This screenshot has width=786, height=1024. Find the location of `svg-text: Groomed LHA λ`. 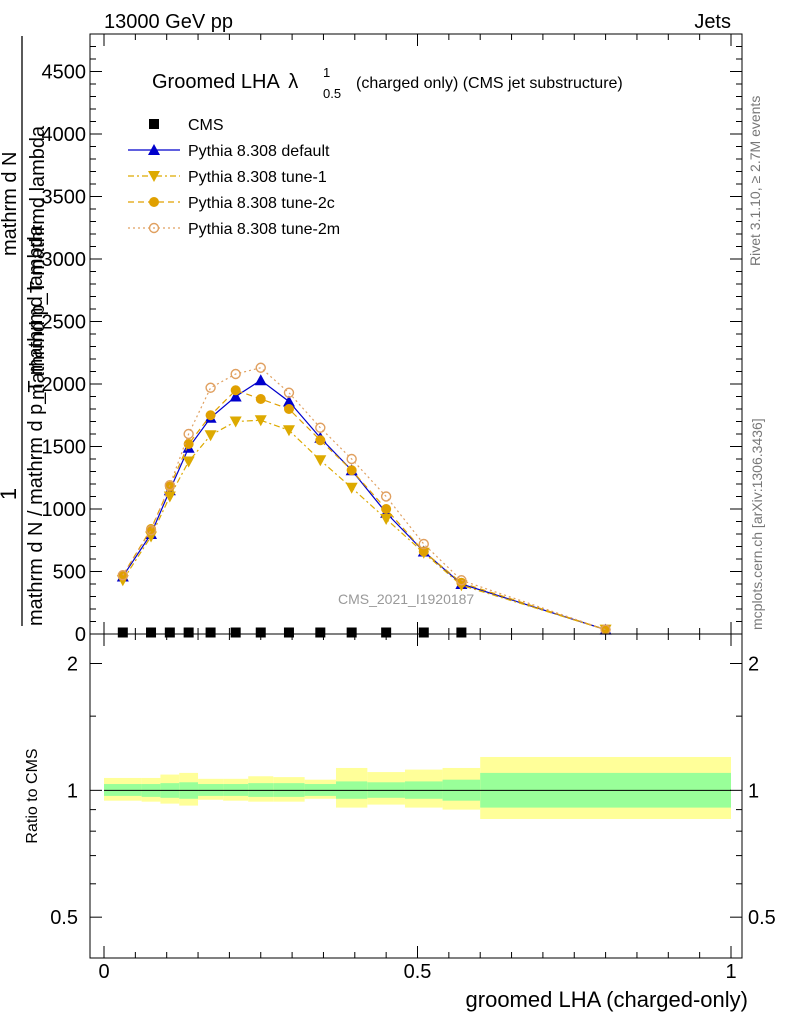

svg-text: Groomed LHA λ is located at coordinates (225, 82).